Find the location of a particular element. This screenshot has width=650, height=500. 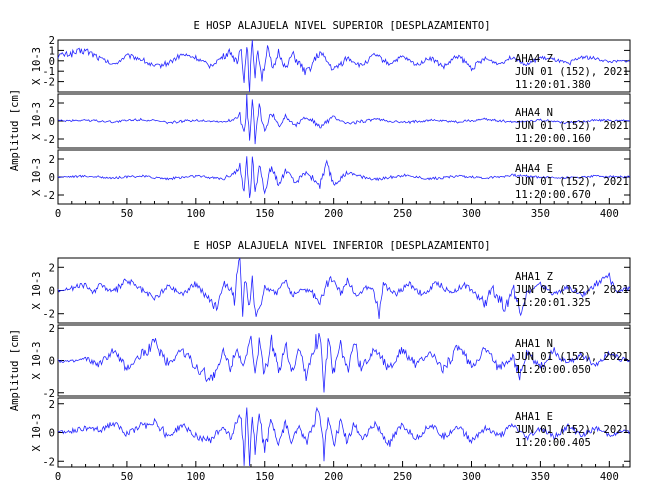

time-label: 11:20:01.325 is located at coordinates (553, 303).